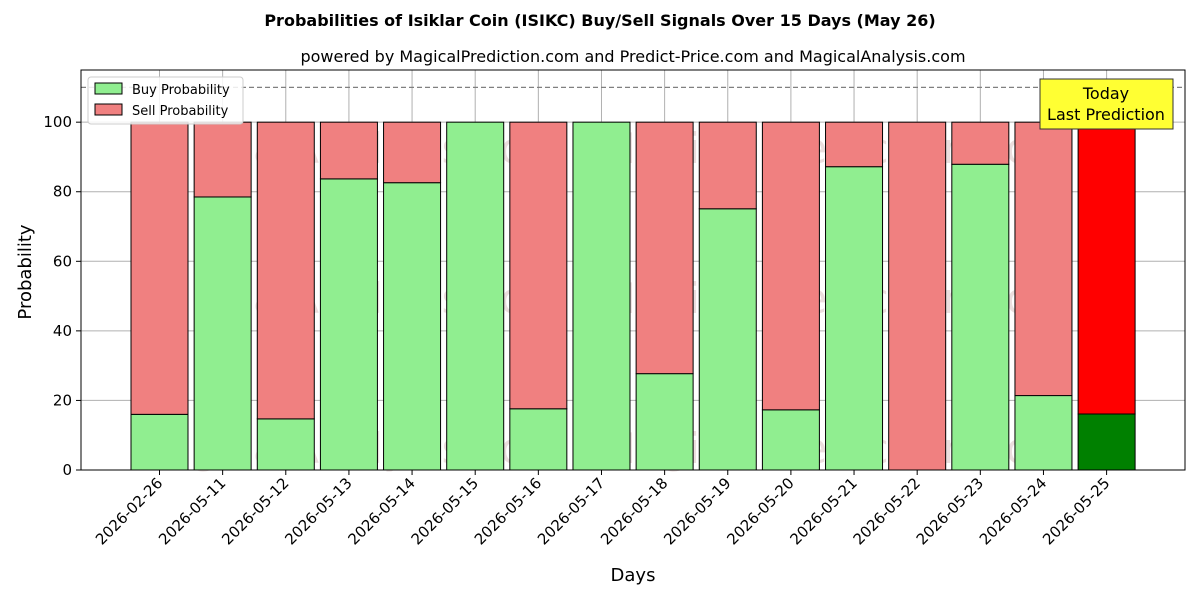 The height and width of the screenshot is (600, 1200). What do you see at coordinates (181, 90) in the screenshot?
I see `legend-label-buy: Buy Probability` at bounding box center [181, 90].